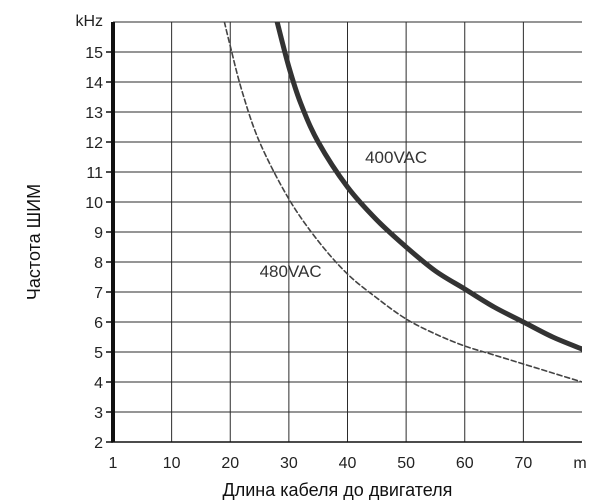 Image resolution: width=593 pixels, height=502 pixels. What do you see at coordinates (94, 83) in the screenshot?
I see `y-tick-label: 14` at bounding box center [94, 83].